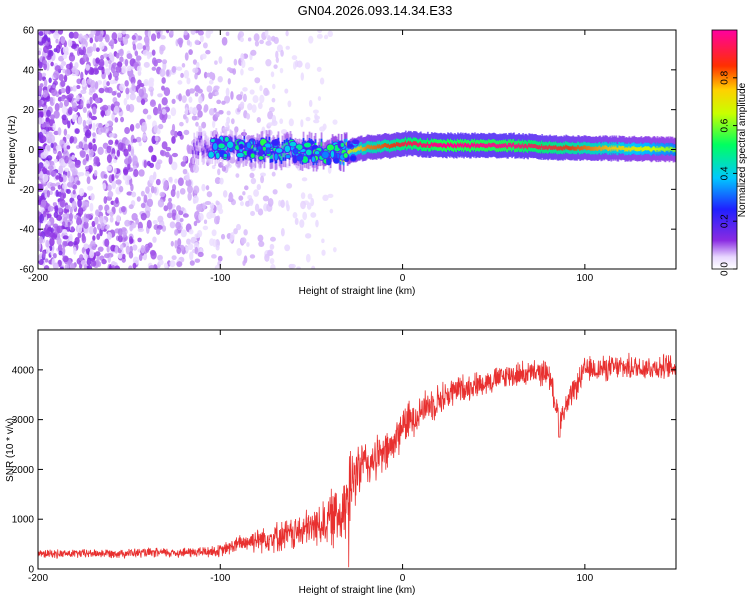 Image resolution: width=750 pixels, height=600 pixels. What do you see at coordinates (23, 520) in the screenshot?
I see `snr-y-tick-label: 1000` at bounding box center [23, 520].